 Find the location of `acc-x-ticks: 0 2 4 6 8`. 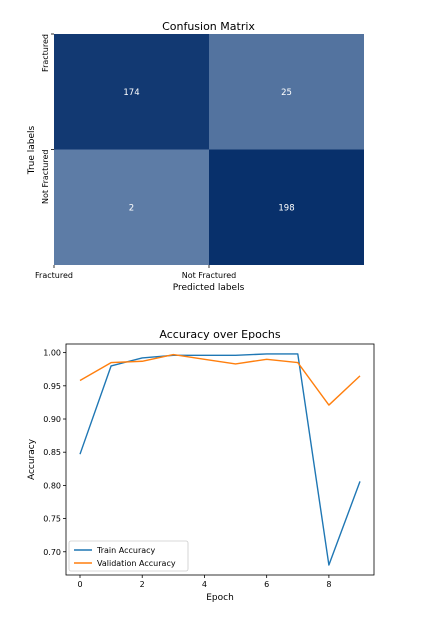

acc-x-ticks: 0 2 4 6 8 is located at coordinates (204, 582).